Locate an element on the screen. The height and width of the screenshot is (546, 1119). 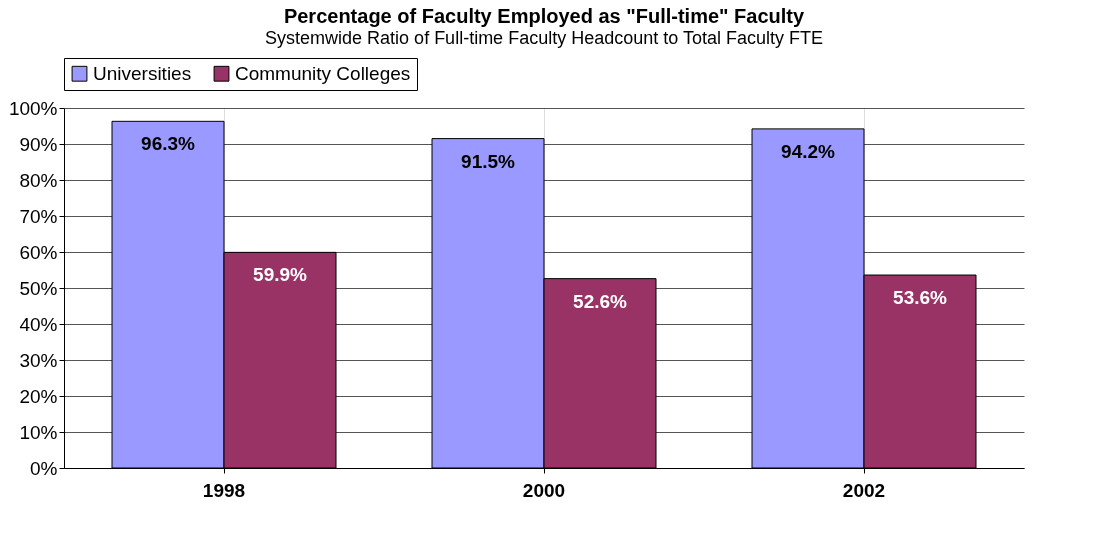
y-tick-label: 20% is located at coordinates (38, 396).